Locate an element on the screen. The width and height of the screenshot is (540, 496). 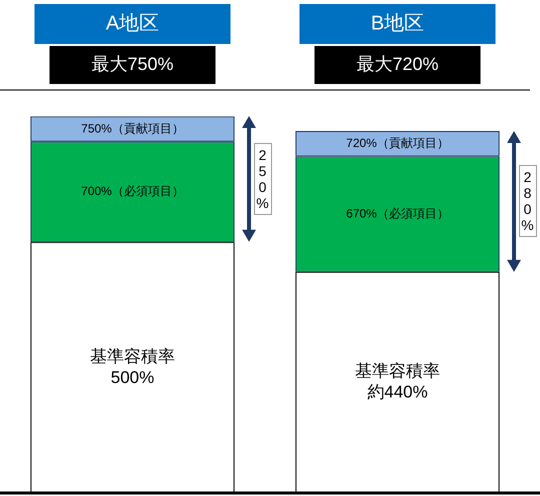
annotation: 280% is located at coordinates (527, 201).